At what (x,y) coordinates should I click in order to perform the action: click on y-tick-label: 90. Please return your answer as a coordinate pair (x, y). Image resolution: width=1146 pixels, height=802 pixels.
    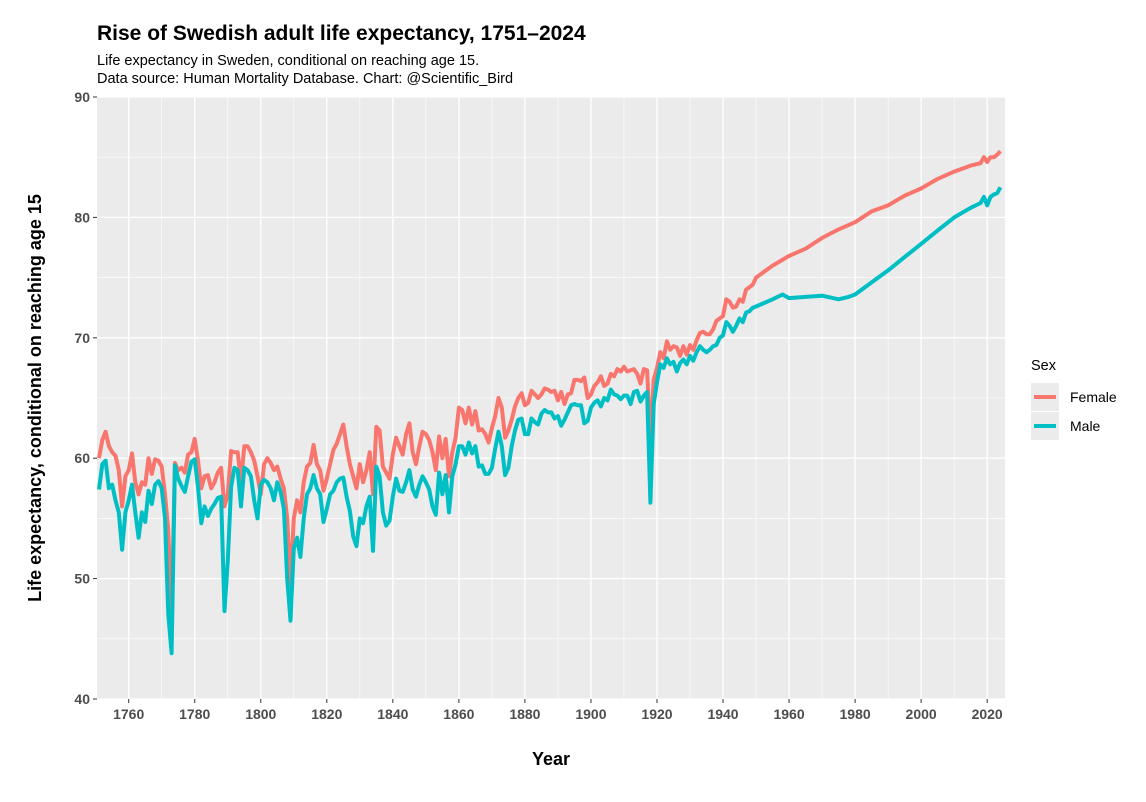
    Looking at the image, I should click on (82, 97).